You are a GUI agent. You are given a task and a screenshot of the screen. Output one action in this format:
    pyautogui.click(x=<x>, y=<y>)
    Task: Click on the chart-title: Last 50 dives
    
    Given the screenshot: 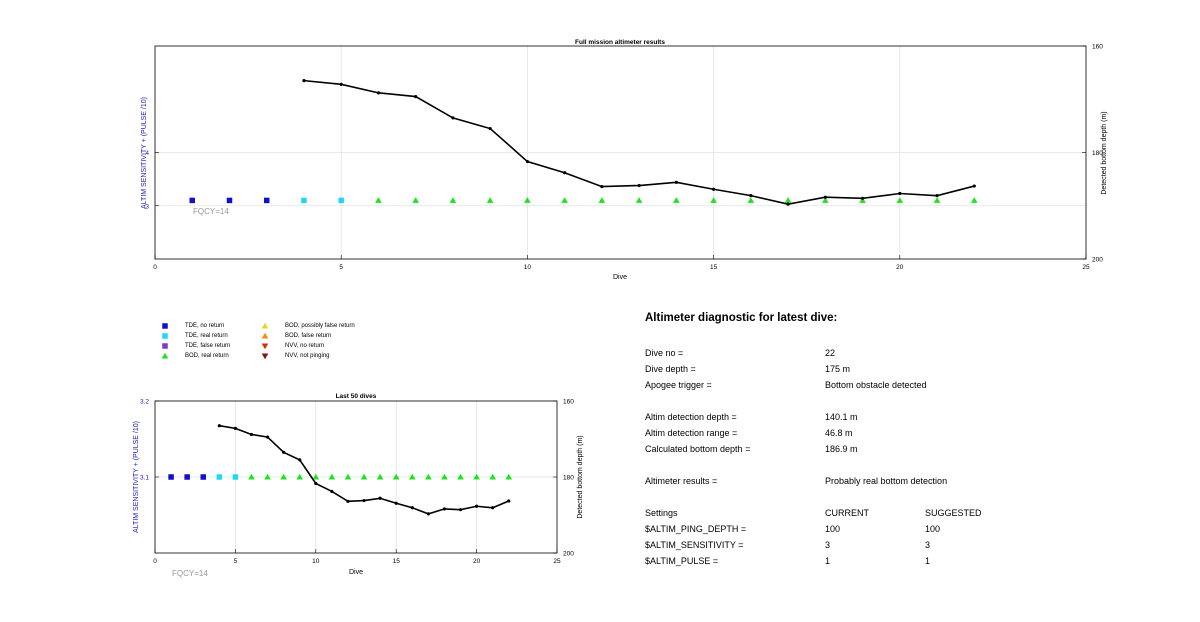 What is the action you would take?
    pyautogui.click(x=356, y=396)
    